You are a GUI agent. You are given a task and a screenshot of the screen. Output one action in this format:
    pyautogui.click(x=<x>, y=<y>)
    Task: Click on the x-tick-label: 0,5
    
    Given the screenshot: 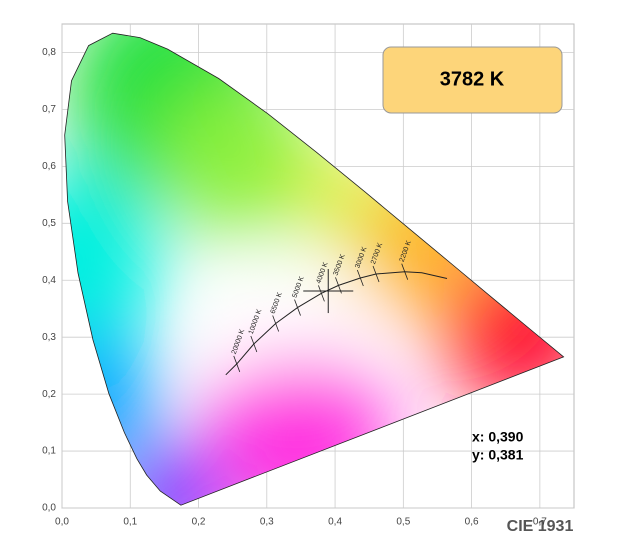 What is the action you would take?
    pyautogui.click(x=403, y=522)
    